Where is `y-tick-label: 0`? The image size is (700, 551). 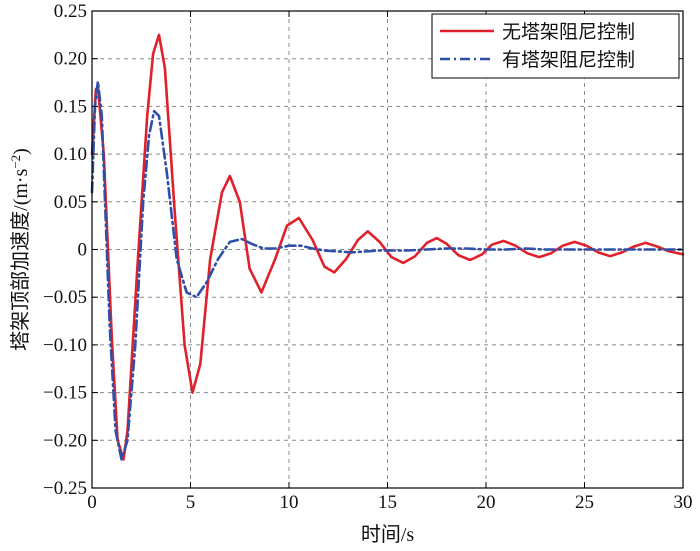
y-tick-label: 0 is located at coordinates (83, 250).